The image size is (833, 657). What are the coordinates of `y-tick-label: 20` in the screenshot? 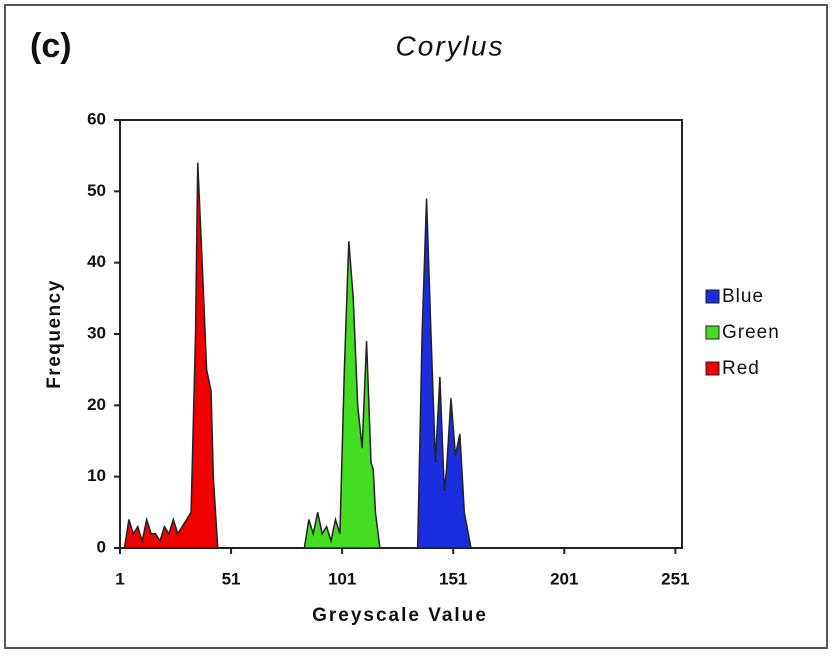 It's located at (96, 404).